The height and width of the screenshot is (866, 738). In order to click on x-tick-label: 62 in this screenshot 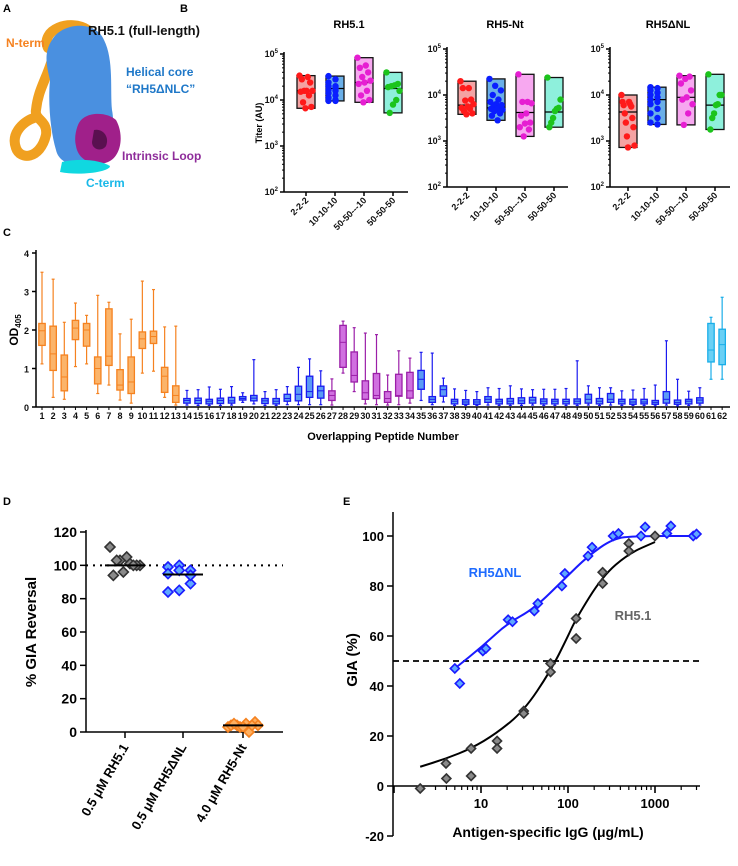, I will do `click(722, 416)`.